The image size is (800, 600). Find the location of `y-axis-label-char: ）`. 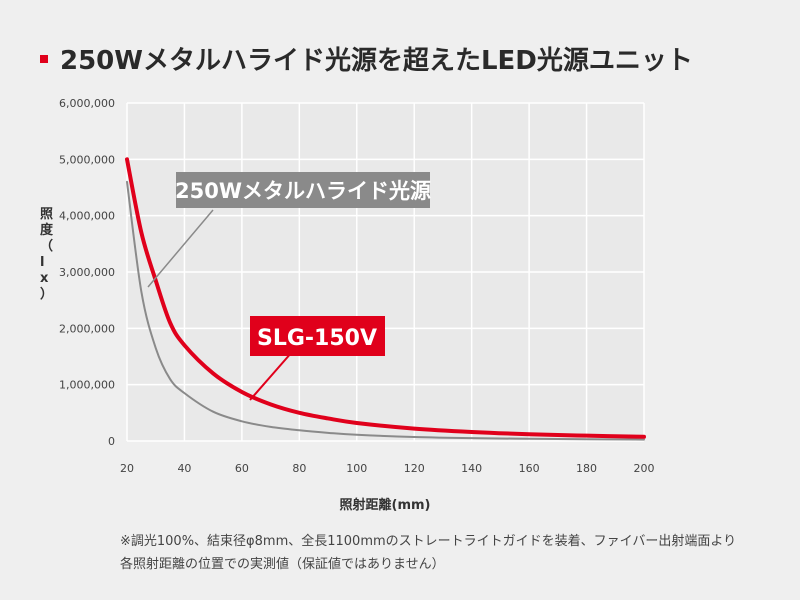

y-axis-label-char: ） is located at coordinates (46, 294).